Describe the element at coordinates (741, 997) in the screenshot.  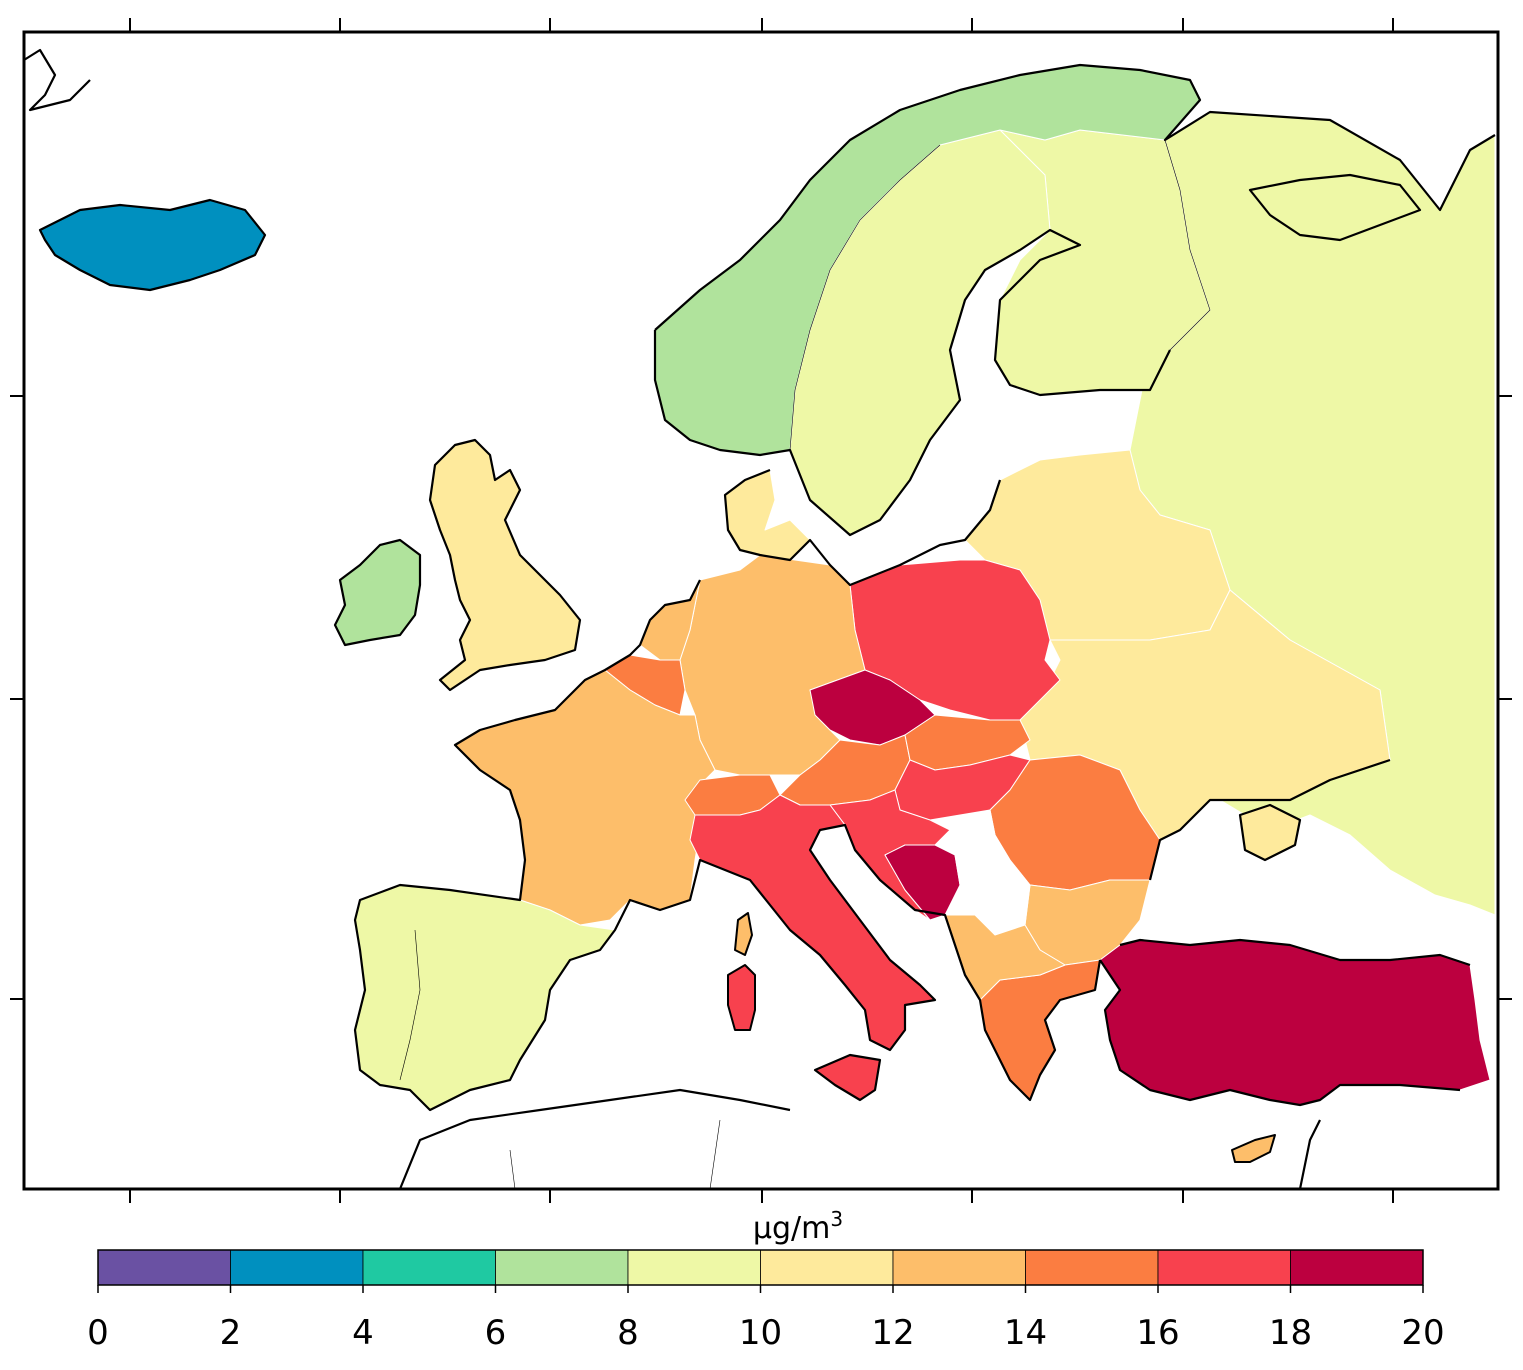
I see `region-sardinia` at that location.